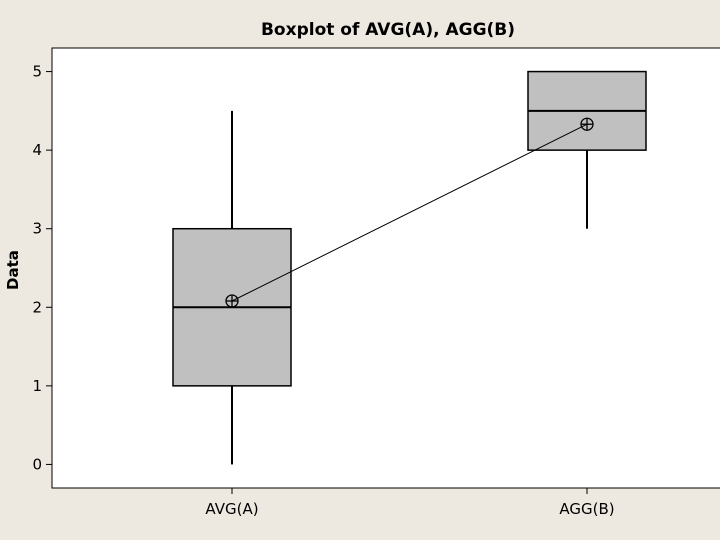  Describe the element at coordinates (37, 386) in the screenshot. I see `y-tick-label: 1` at that location.